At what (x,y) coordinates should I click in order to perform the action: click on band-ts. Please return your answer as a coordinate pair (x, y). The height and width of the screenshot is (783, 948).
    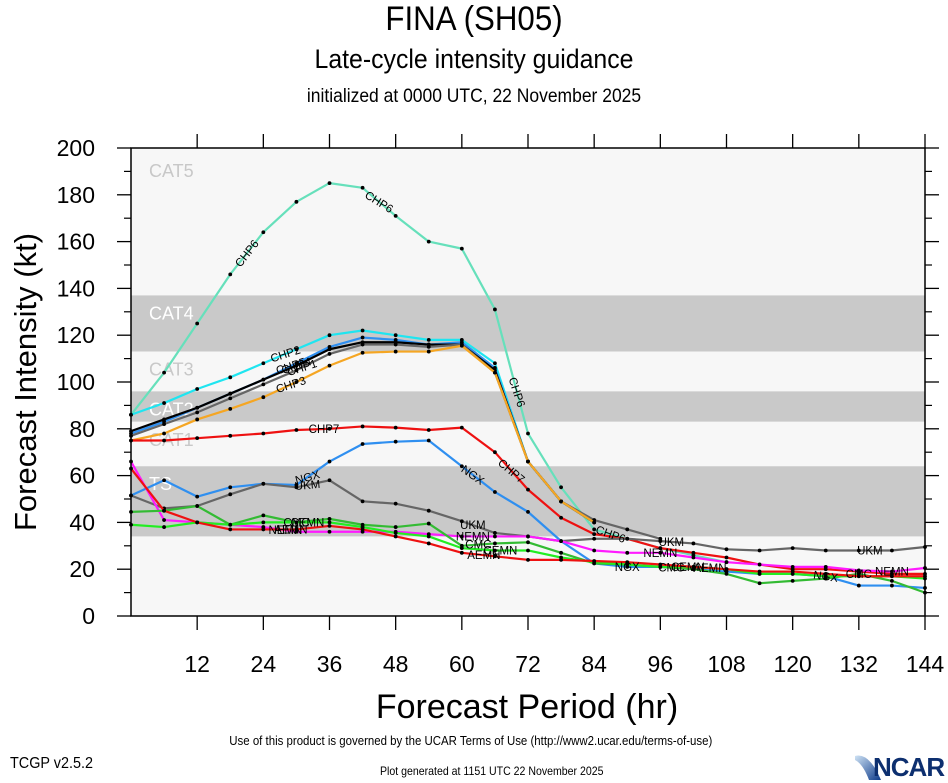
    Looking at the image, I should click on (528, 501).